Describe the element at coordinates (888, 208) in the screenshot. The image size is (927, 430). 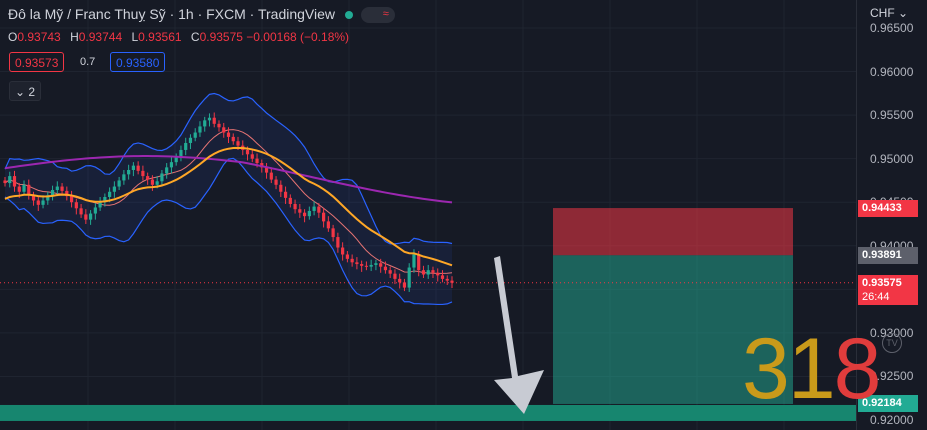
I see `stop-loss-label: 0.94433` at that location.